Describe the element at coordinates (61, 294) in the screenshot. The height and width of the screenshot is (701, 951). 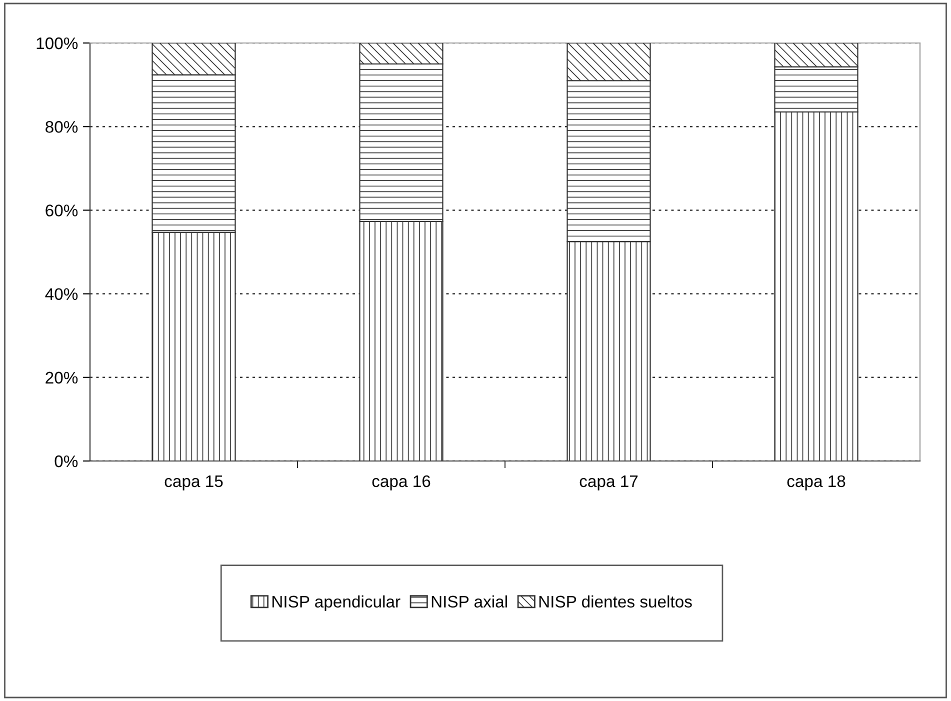
I see `y-tick-label: 40%` at that location.